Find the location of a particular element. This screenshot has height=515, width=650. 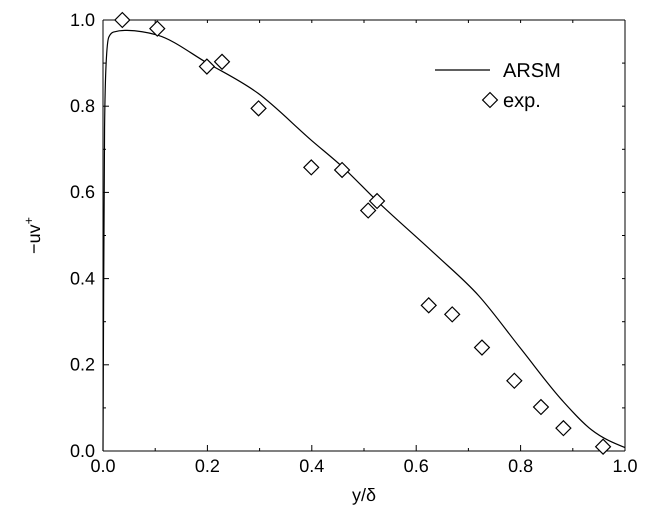

x-tick-label: 0.8 is located at coordinates (521, 466).